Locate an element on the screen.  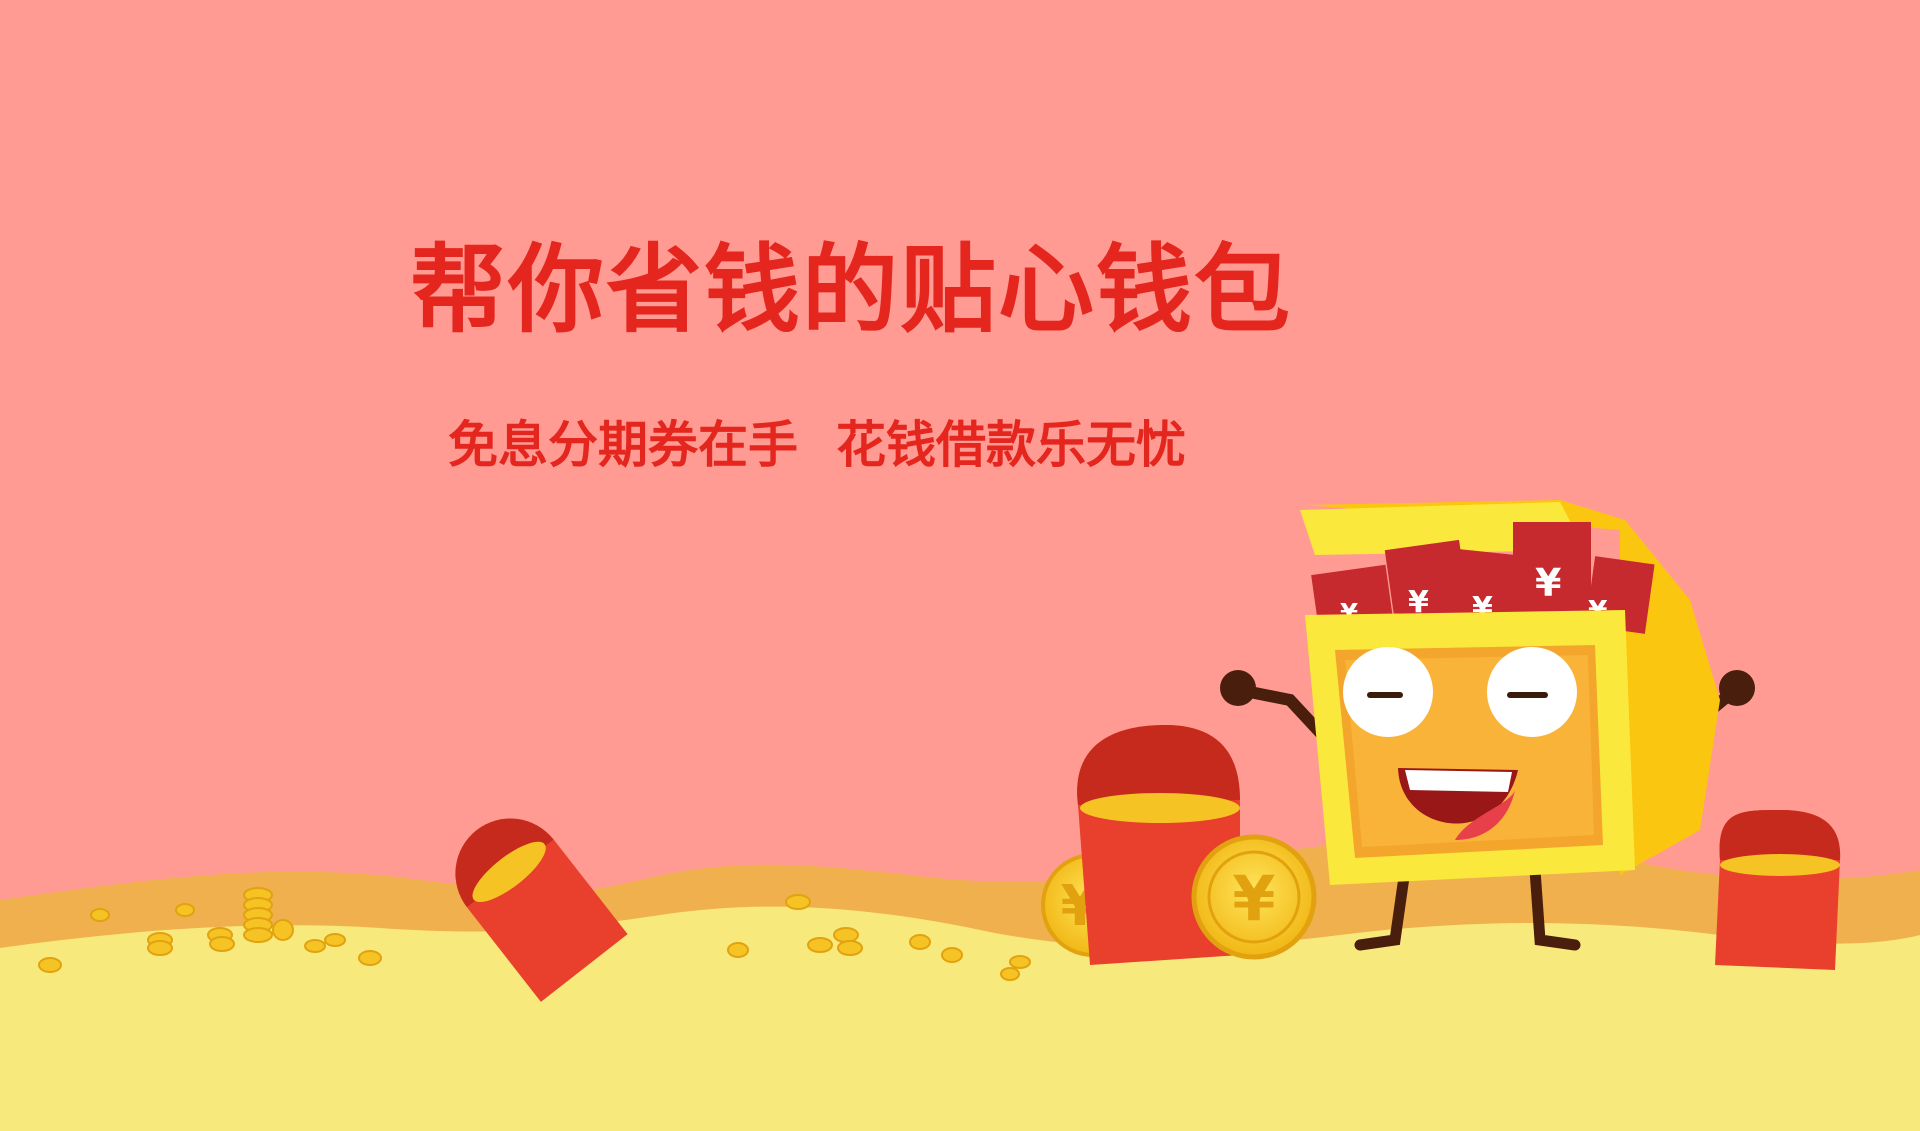
headline: 帮你省钱的贴心钱包 is located at coordinates (851, 290).